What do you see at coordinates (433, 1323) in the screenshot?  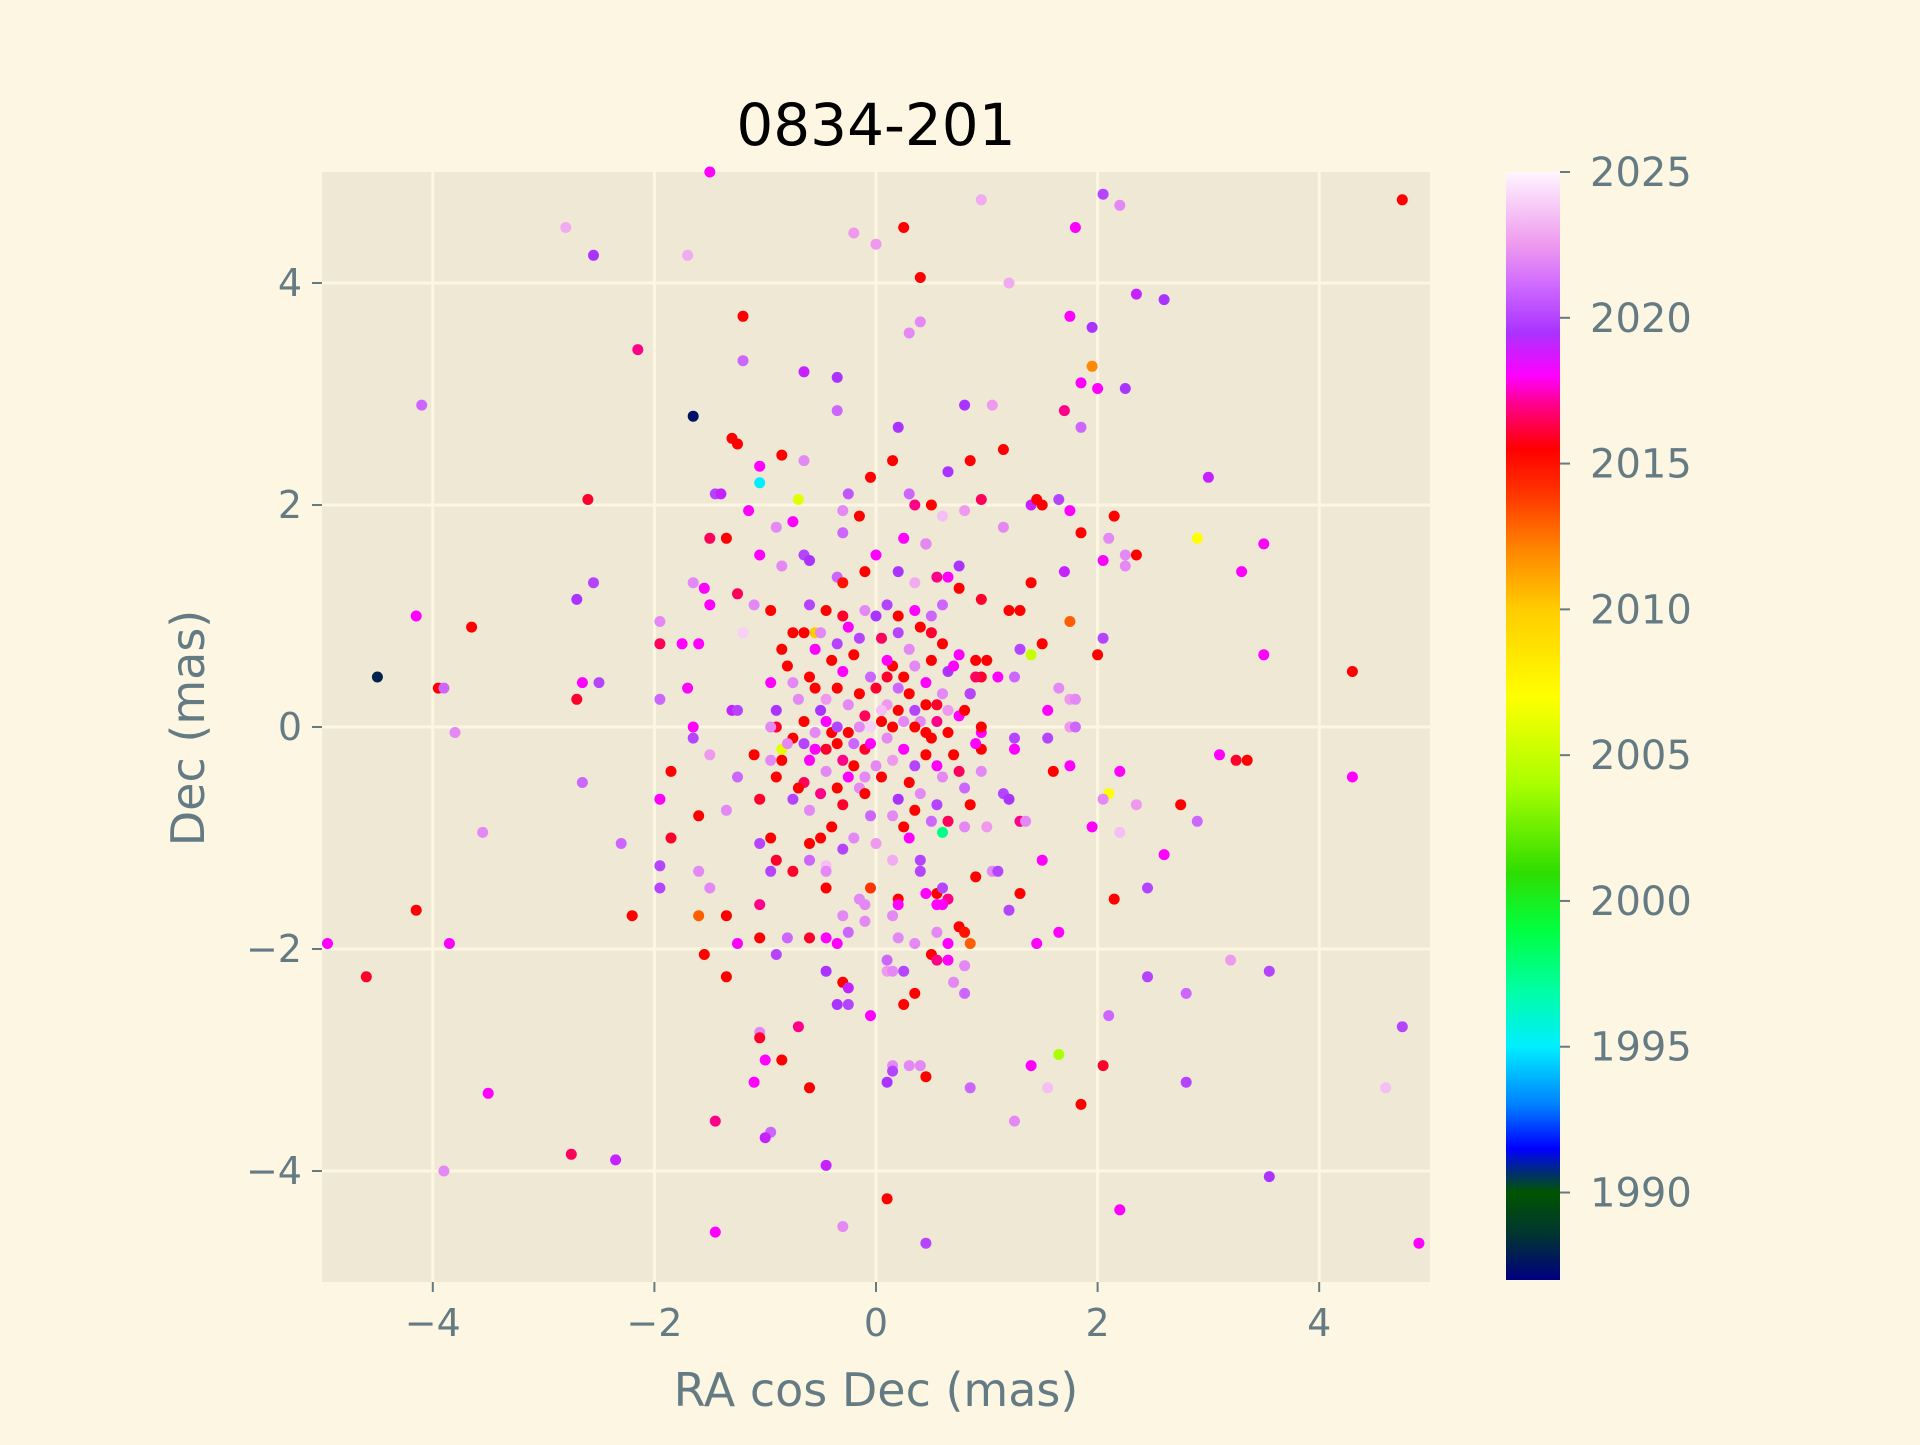 I see `x-tick-label: −4` at bounding box center [433, 1323].